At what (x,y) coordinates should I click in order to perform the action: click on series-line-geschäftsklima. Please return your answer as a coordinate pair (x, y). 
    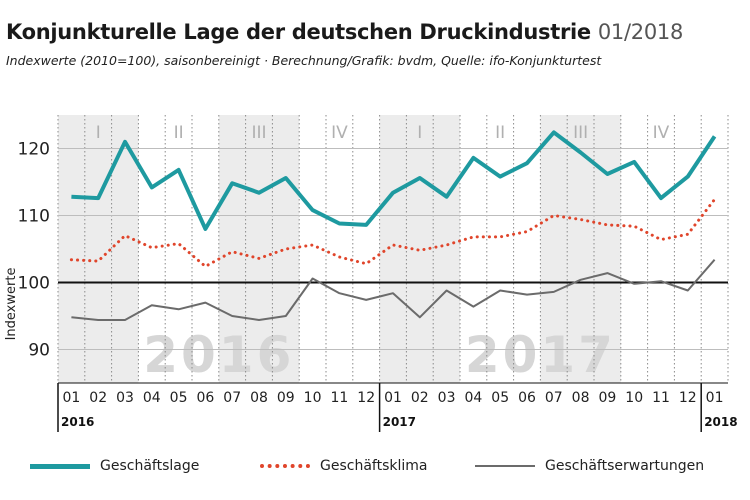
    Looking at the image, I should click on (393, 232).